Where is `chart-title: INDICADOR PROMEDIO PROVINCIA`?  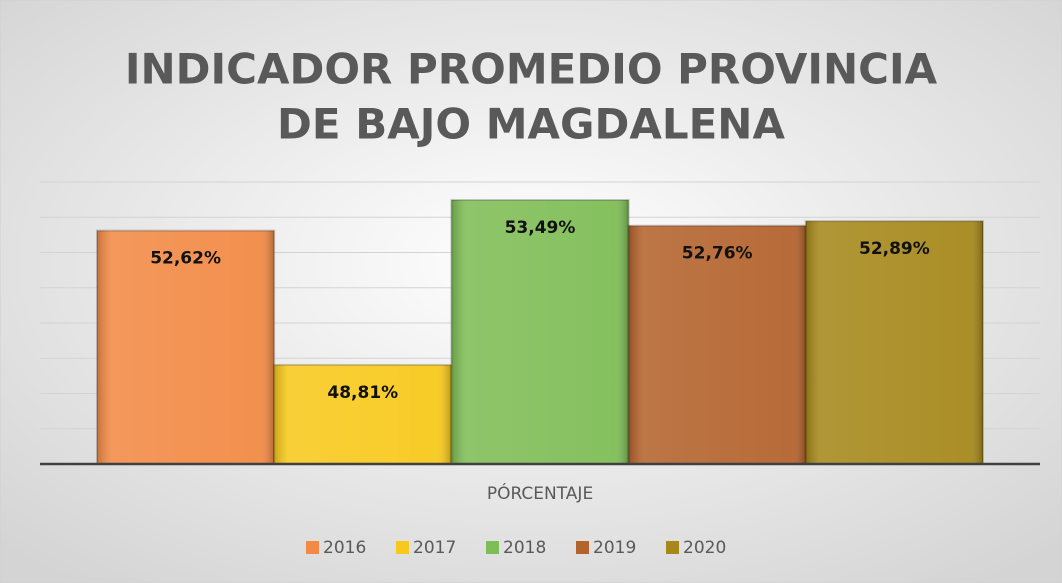
chart-title: INDICADOR PROMEDIO PROVINCIA is located at coordinates (531, 69).